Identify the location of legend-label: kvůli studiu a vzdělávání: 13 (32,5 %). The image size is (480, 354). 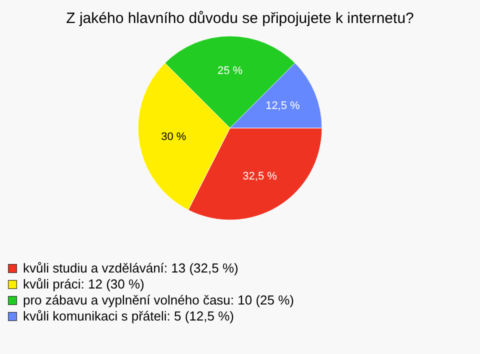
(130, 268).